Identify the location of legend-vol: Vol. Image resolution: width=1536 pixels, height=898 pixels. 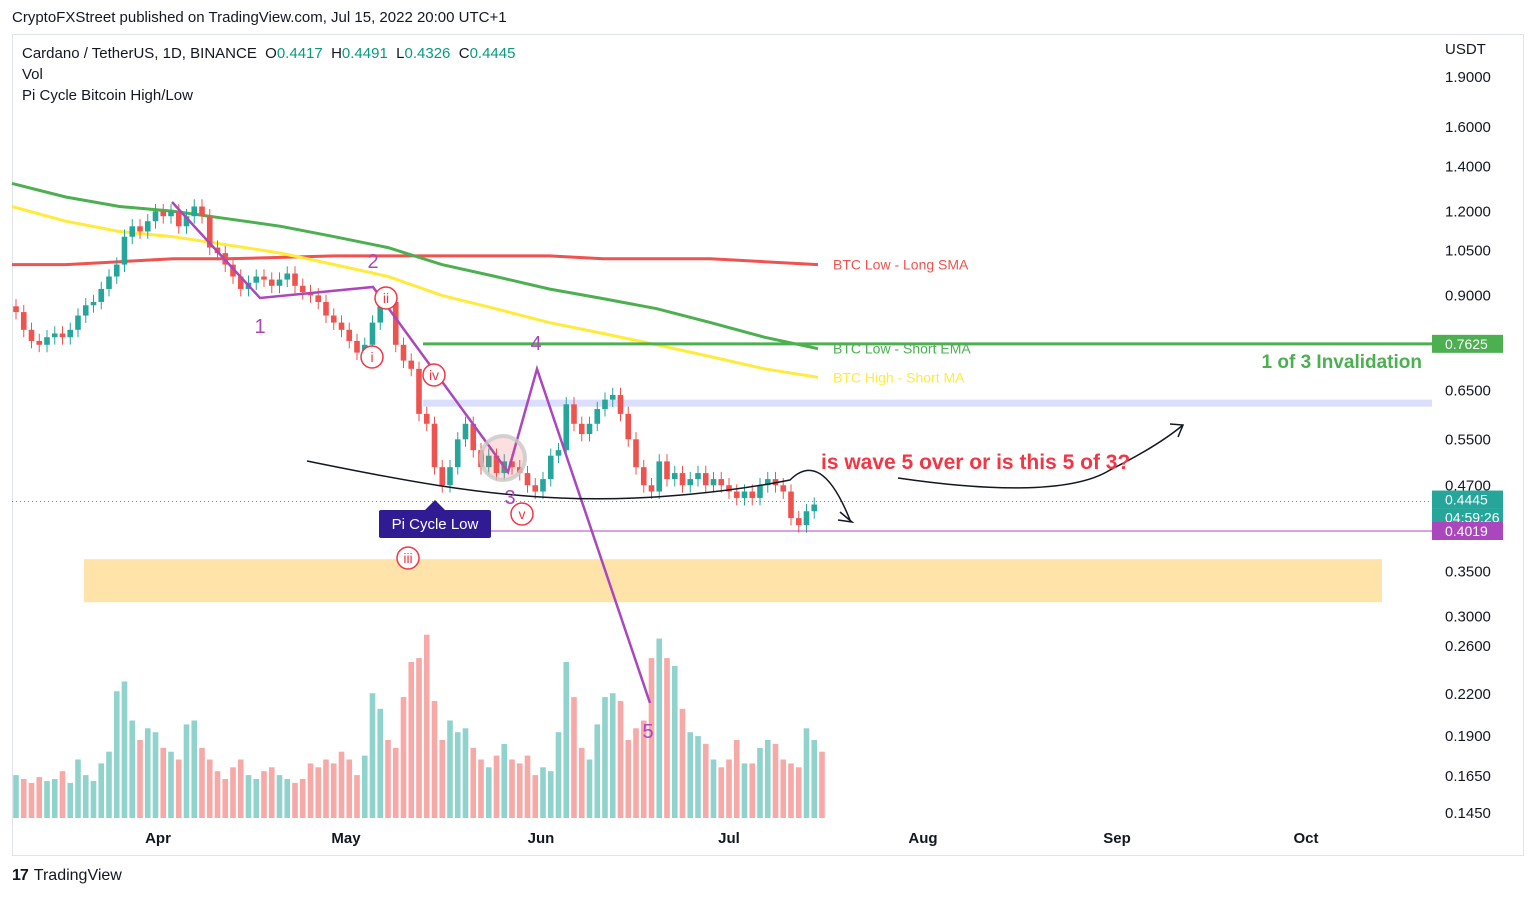
(32, 74).